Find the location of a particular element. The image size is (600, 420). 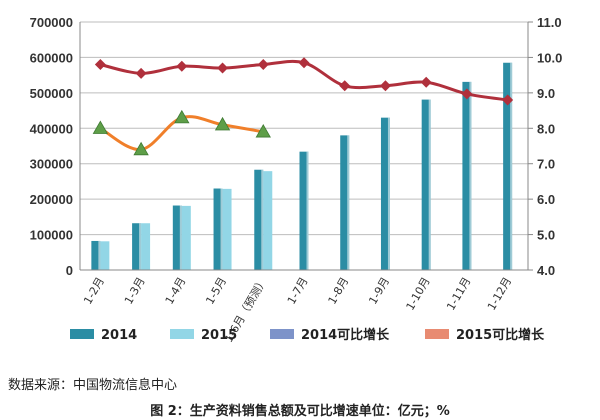

left-tick-label: 200000 is located at coordinates (51, 199).